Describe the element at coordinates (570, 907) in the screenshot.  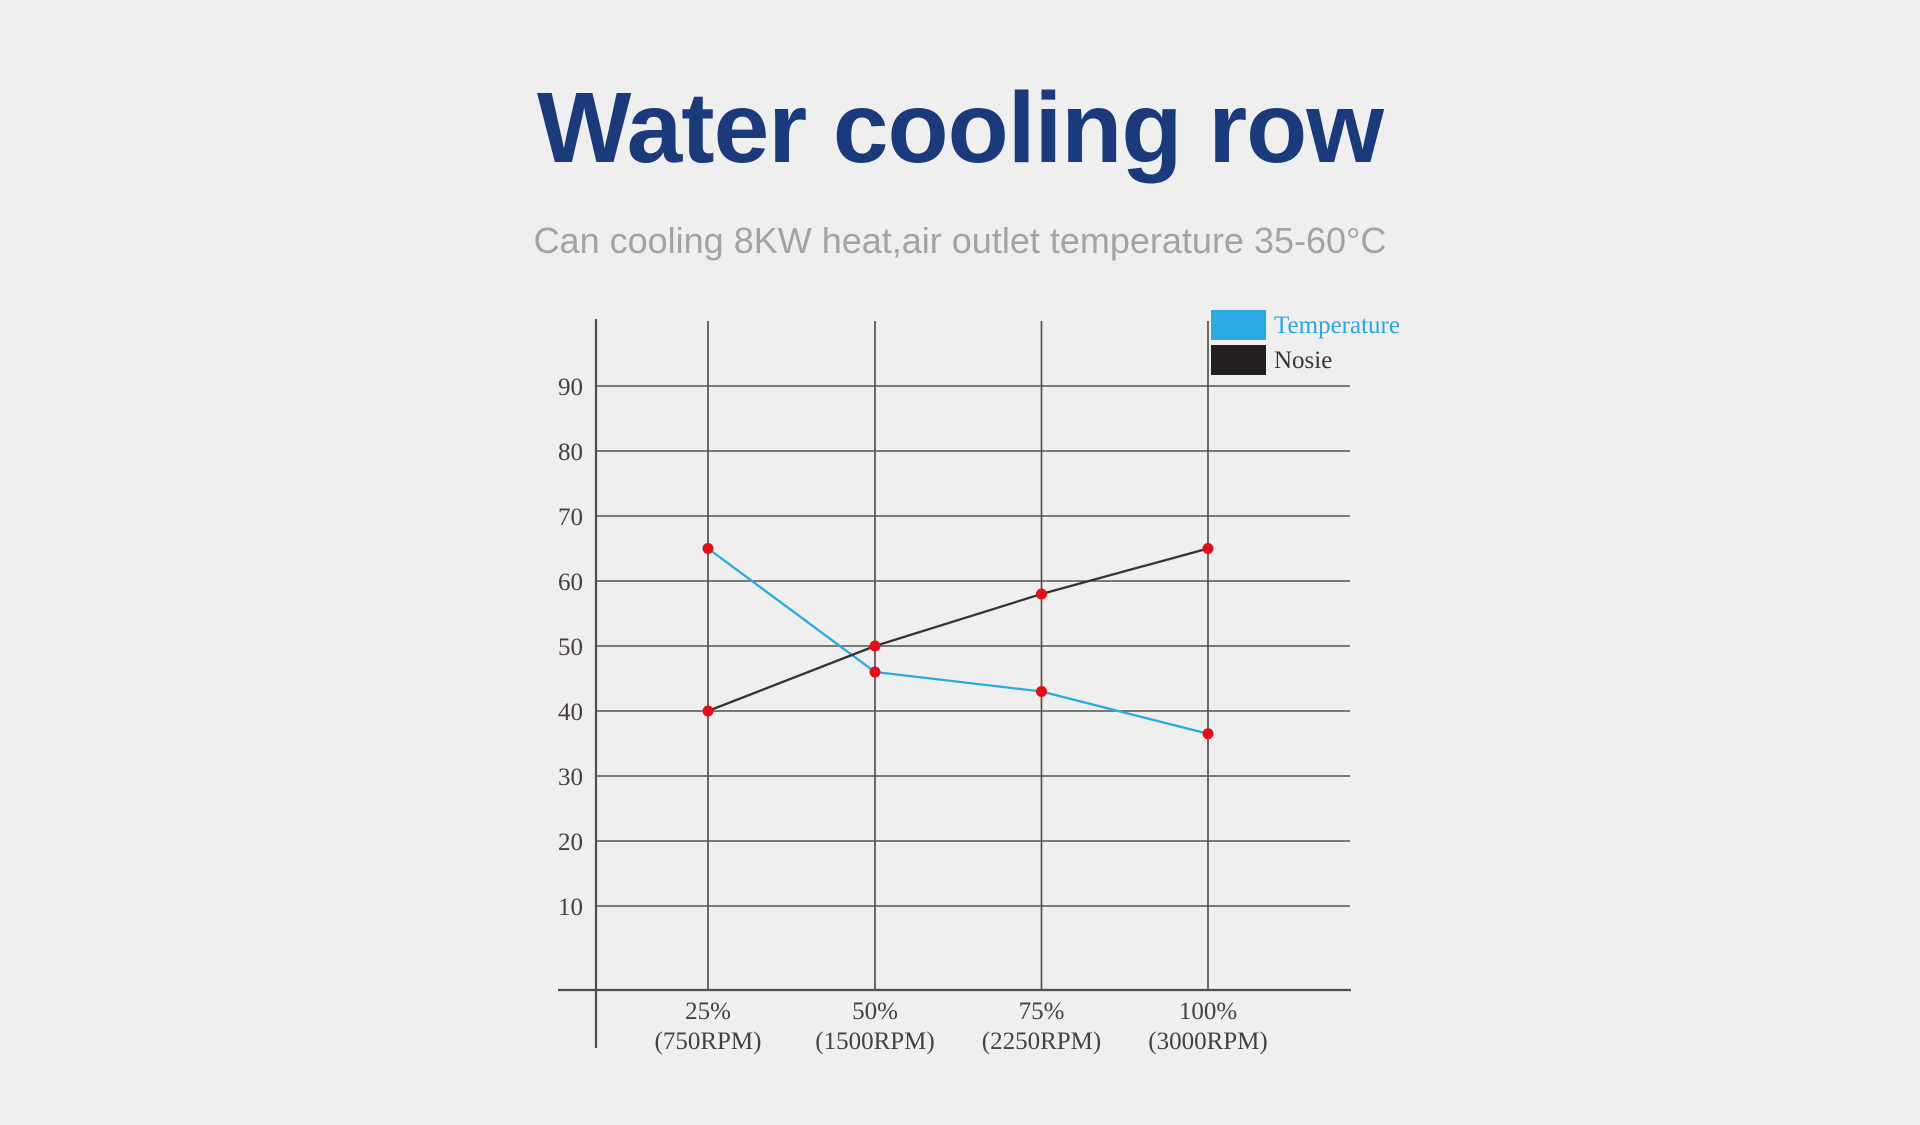
I see `y-tick-label: 10` at that location.